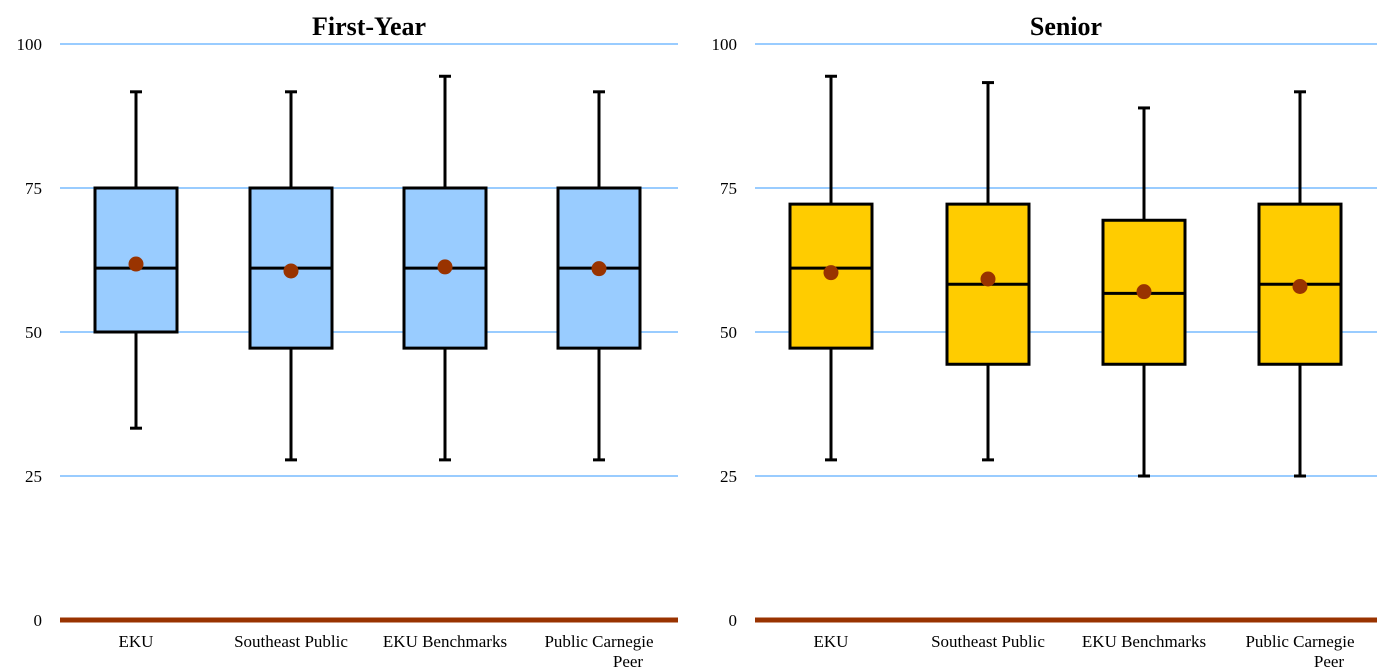 The height and width of the screenshot is (672, 1385). I want to click on chart-title: First-Year, so click(369, 26).